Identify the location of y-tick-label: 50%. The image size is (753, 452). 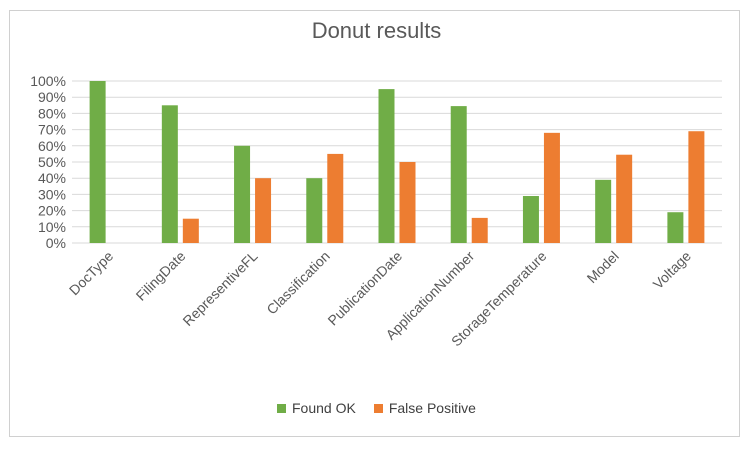
(52, 162).